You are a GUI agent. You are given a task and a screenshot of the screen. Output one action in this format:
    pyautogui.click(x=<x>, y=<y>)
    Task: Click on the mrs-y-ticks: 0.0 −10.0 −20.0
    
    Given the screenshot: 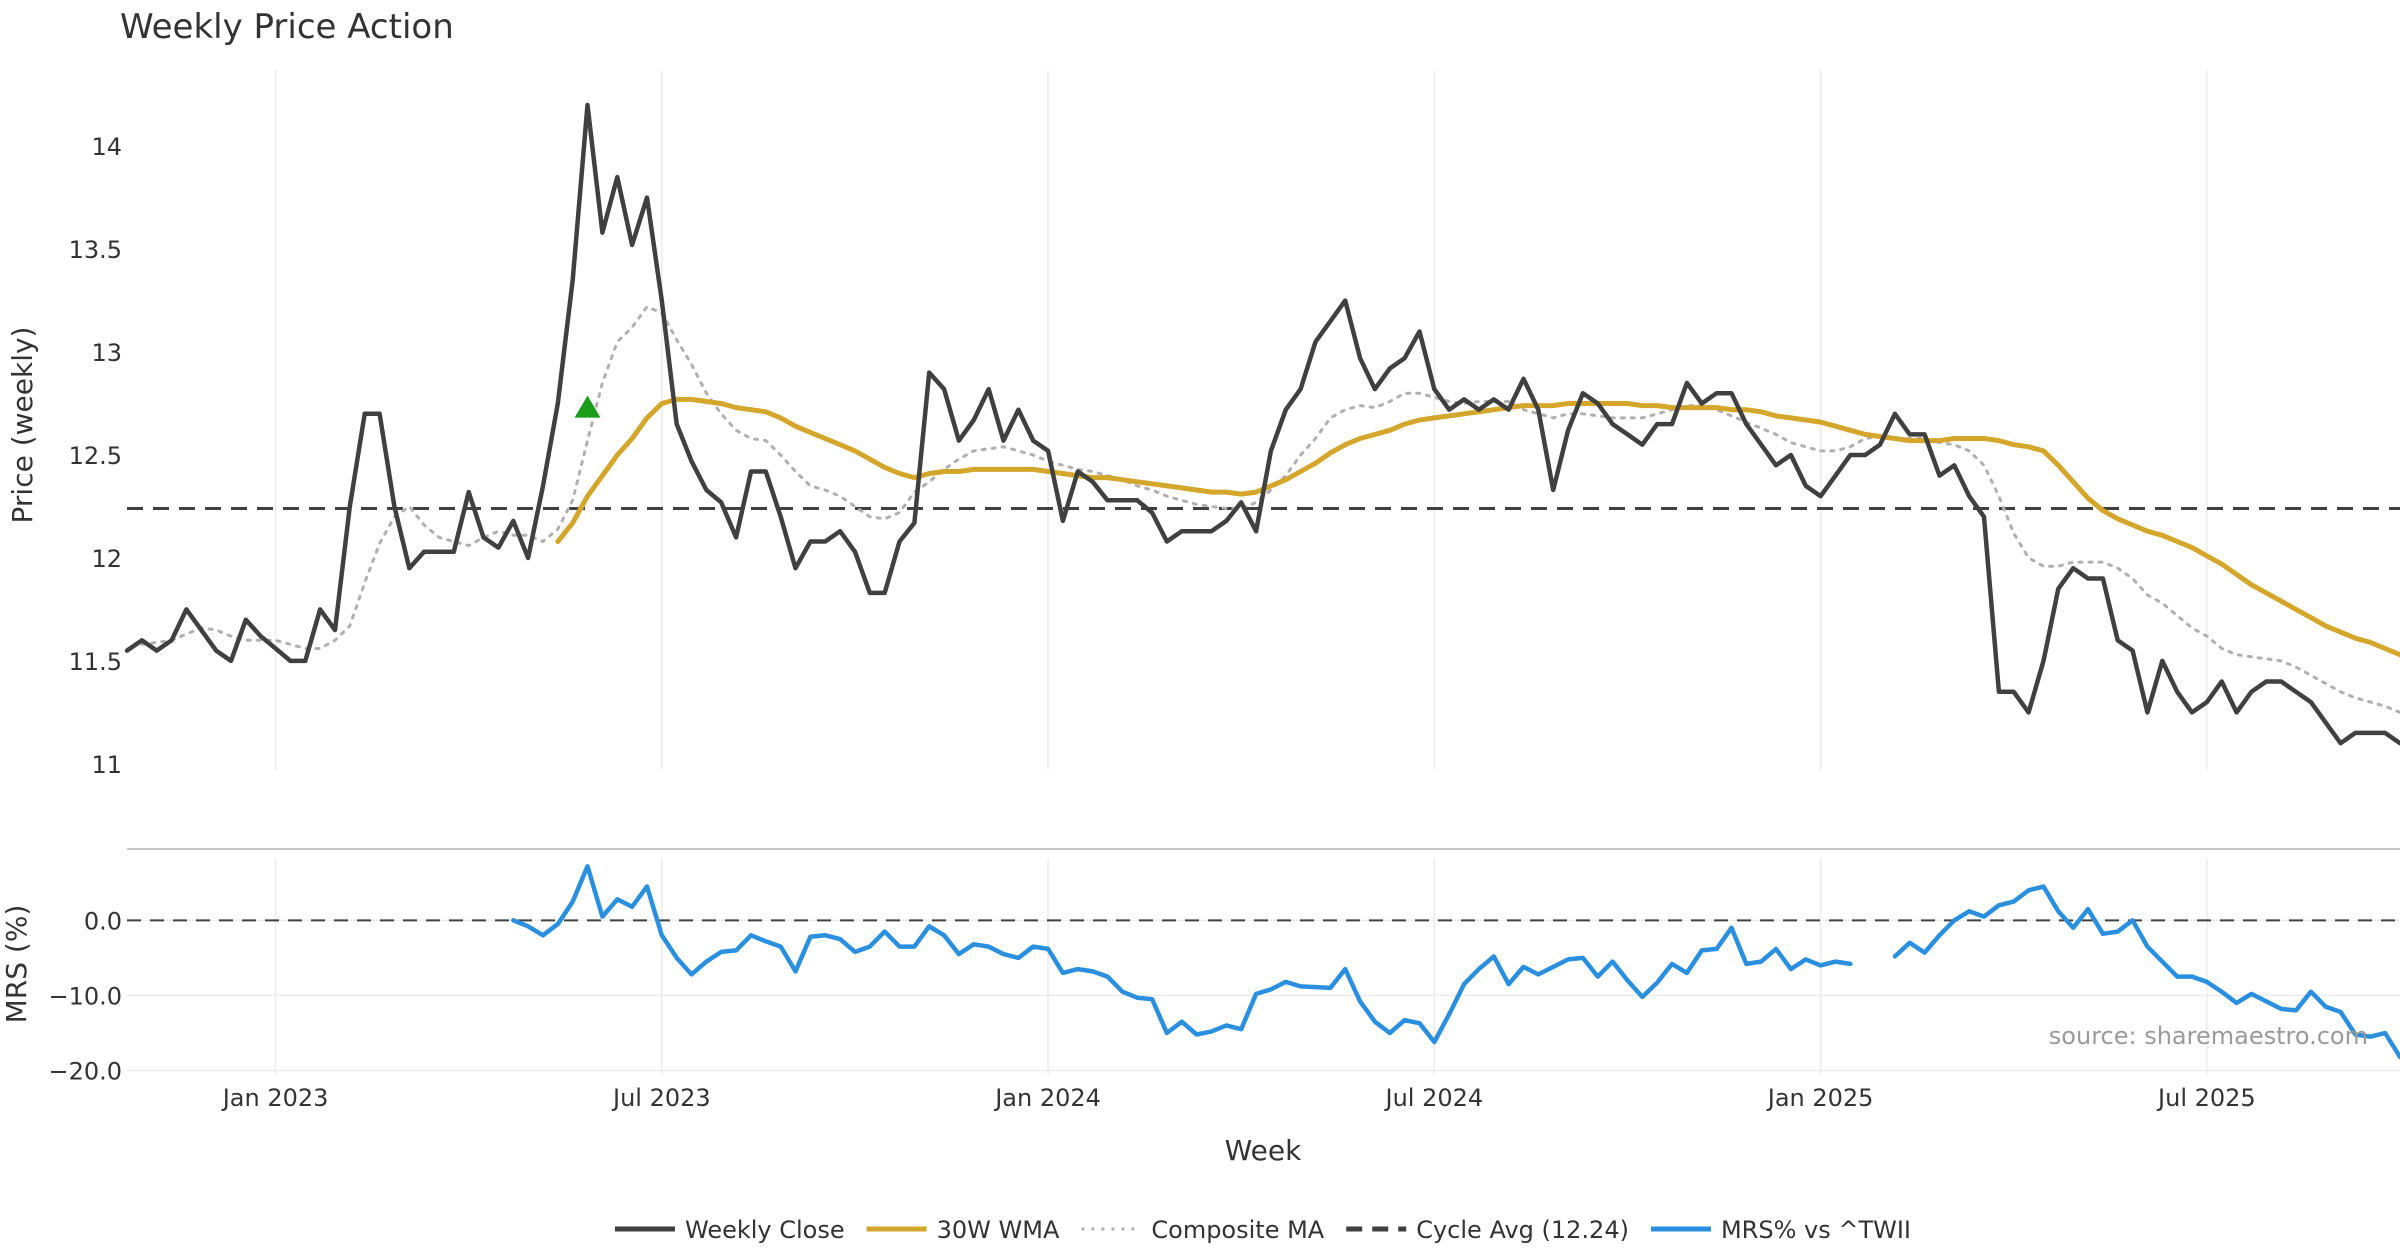 What is the action you would take?
    pyautogui.click(x=85, y=996)
    